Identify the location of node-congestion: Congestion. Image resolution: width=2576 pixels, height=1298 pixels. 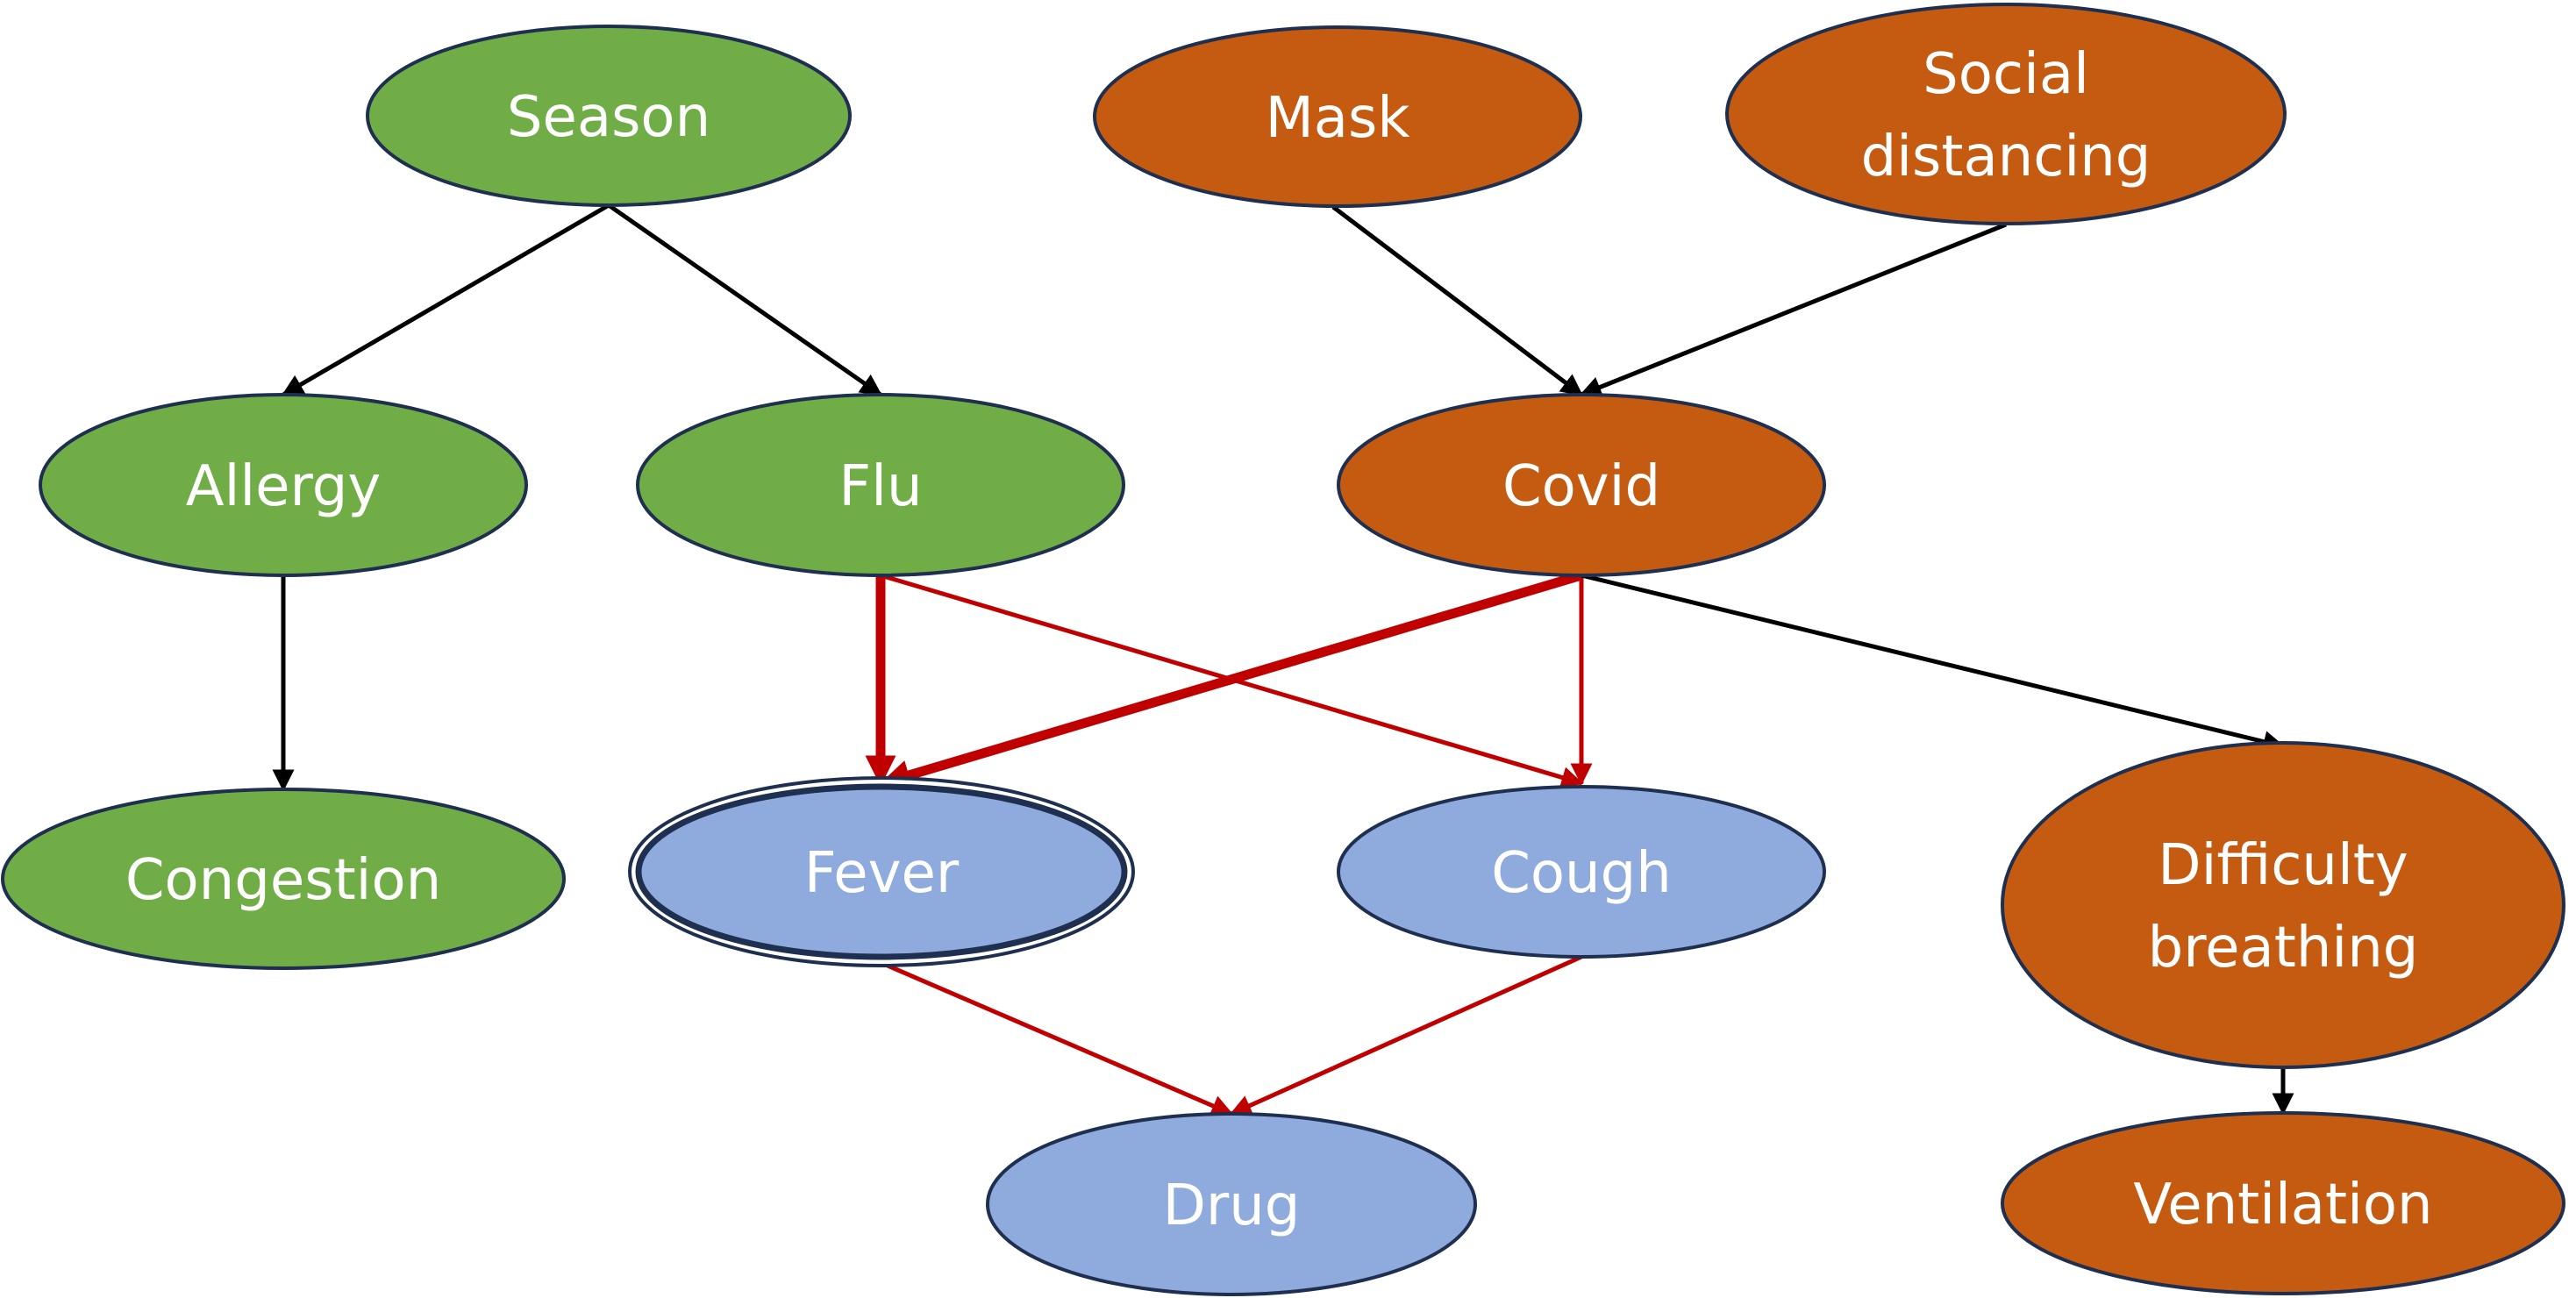
(284, 879).